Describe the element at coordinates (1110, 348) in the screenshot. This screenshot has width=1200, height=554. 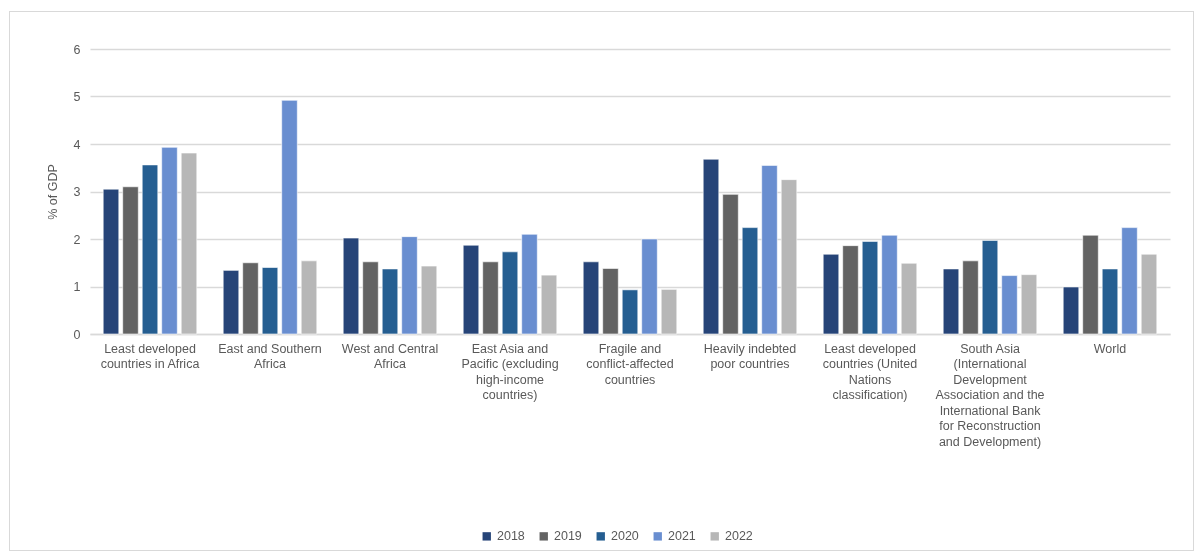
I see `x-tick-label: World` at that location.